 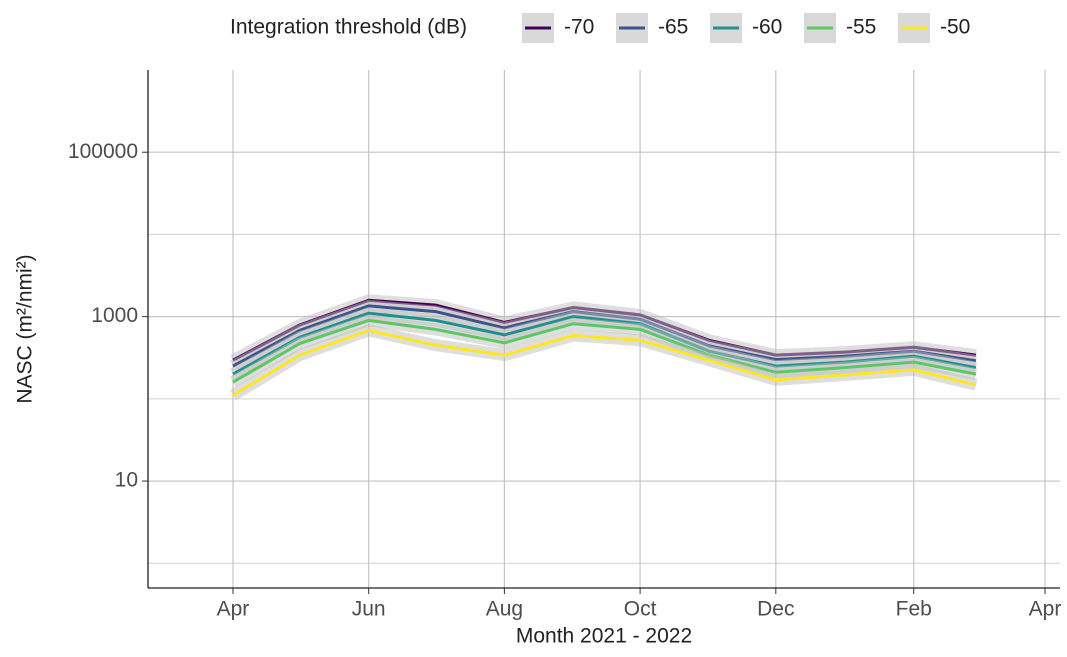 What do you see at coordinates (114, 315) in the screenshot?
I see `y-tick-label: 1000` at bounding box center [114, 315].